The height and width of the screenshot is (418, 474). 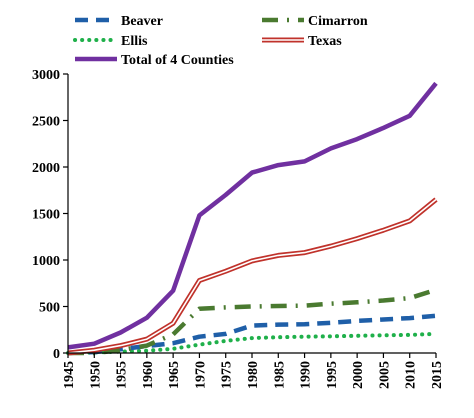 I want to click on legend-label: Beaver, so click(x=142, y=21).